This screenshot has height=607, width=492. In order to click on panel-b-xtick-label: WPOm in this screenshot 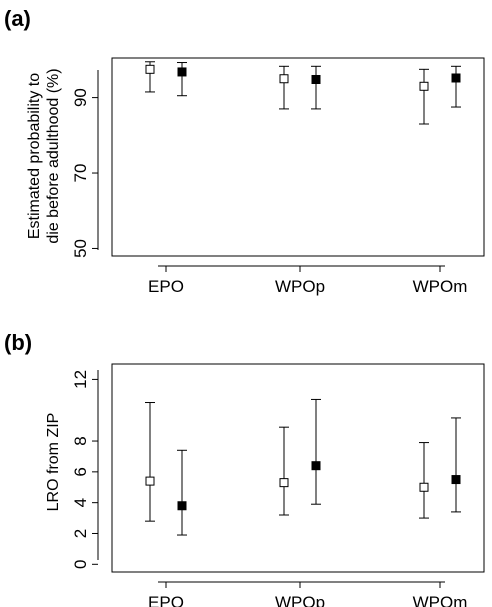, I will do `click(440, 600)`.